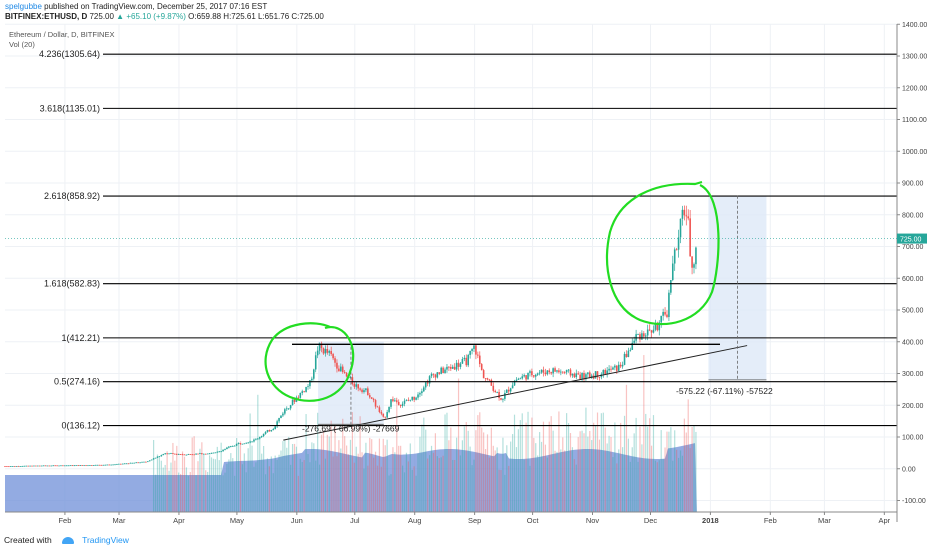 The height and width of the screenshot is (550, 932). What do you see at coordinates (69, 54) in the screenshot?
I see `fib-level-label: 4.236(1305.64)` at bounding box center [69, 54].